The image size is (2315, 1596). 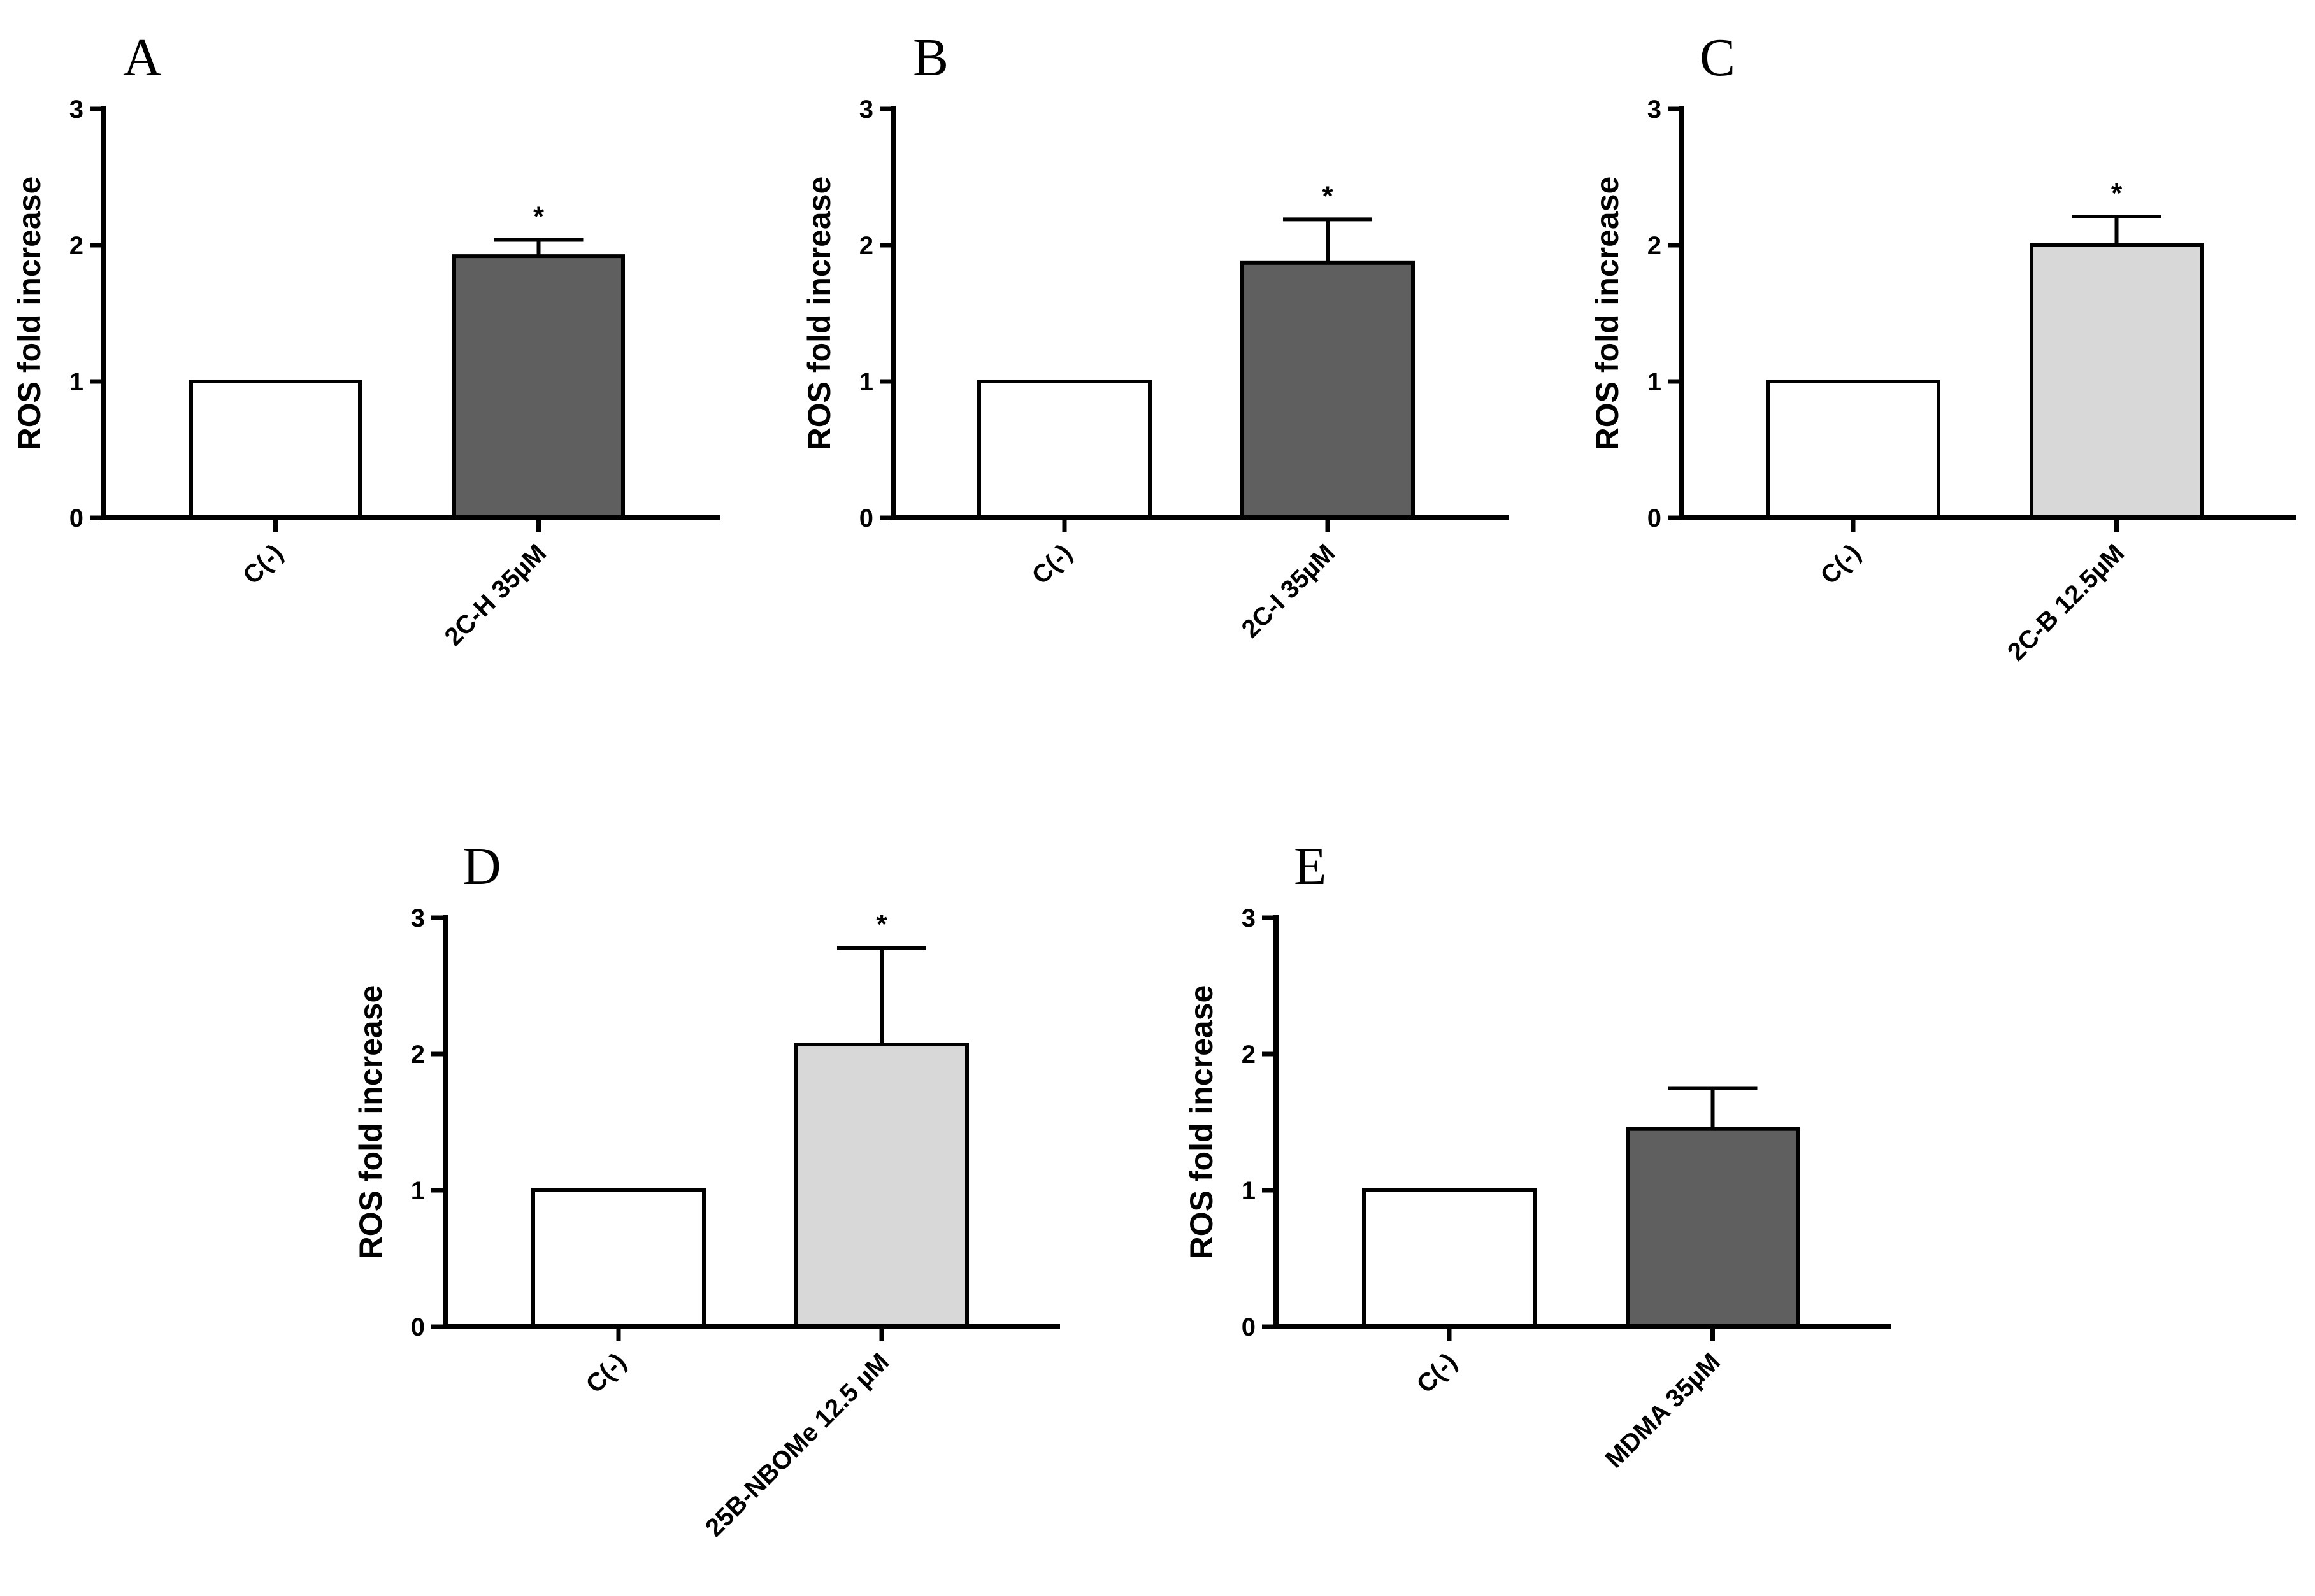 What do you see at coordinates (1942, 347) in the screenshot?
I see `chart-panel-c: C ROS fold increase C(-) * 2C-B 12.5µM 0 1 2 3` at bounding box center [1942, 347].